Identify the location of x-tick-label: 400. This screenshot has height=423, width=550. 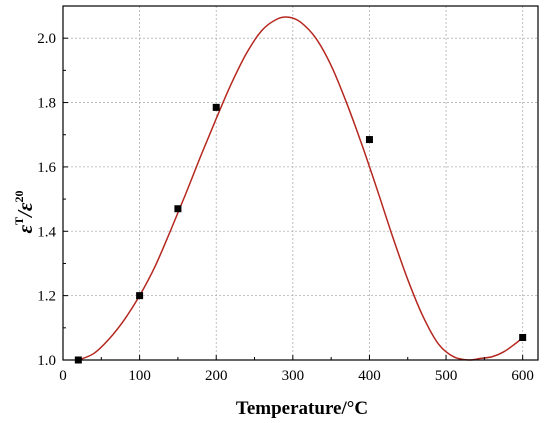
(369, 376).